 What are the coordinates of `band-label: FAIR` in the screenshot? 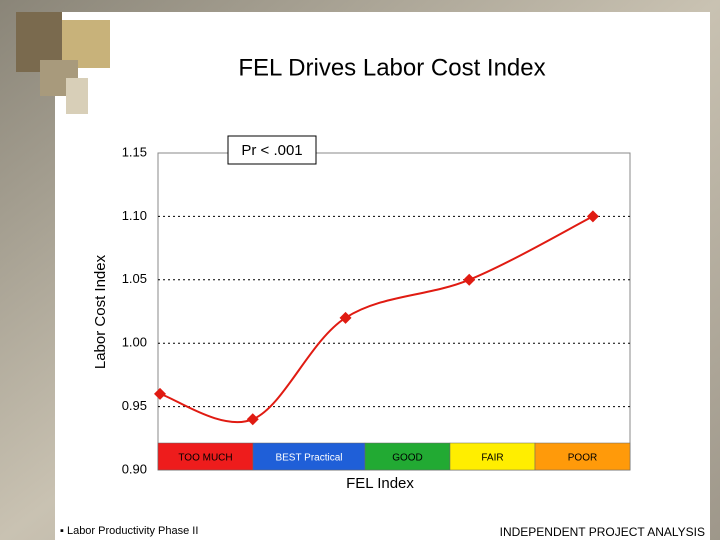 It's located at (492, 458).